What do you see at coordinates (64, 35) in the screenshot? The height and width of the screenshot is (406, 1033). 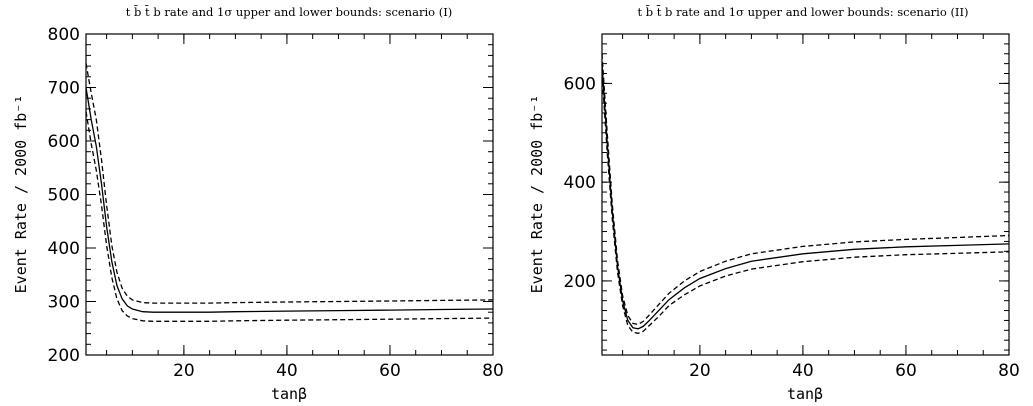 I see `y-tick-label: 800` at bounding box center [64, 35].